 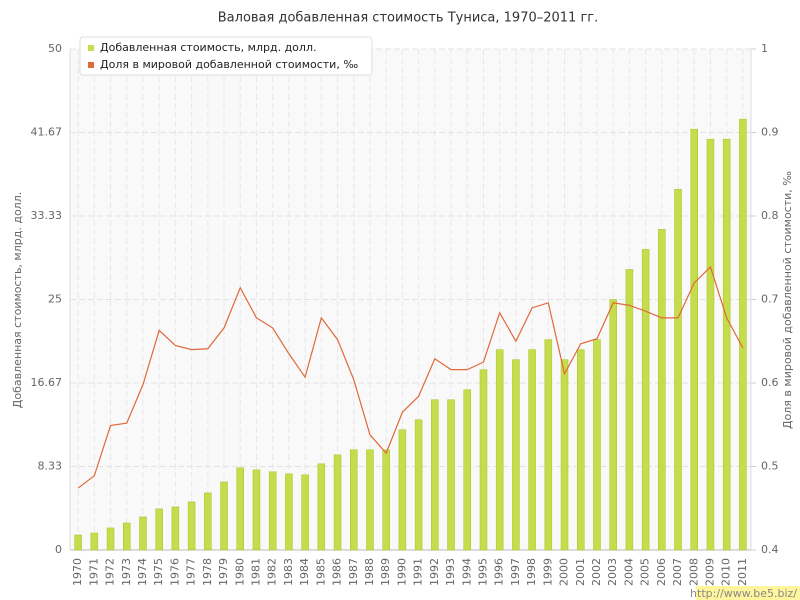 I want to click on x-tick-label: 2004, so click(x=628, y=572).